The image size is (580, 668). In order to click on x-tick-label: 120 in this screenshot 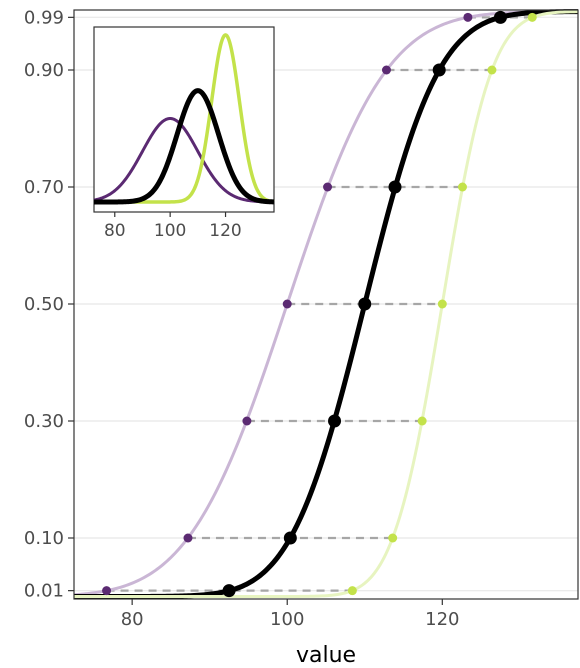, I will do `click(442, 619)`.